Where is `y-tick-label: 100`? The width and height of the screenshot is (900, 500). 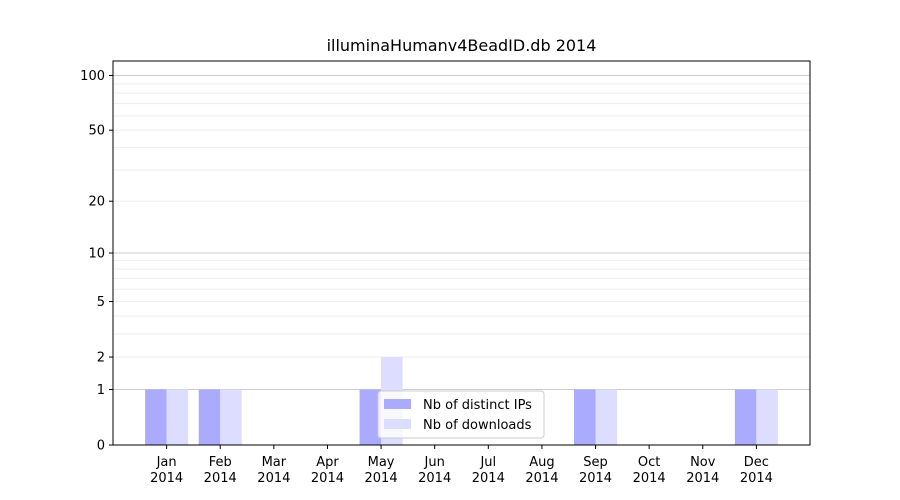 y-tick-label: 100 is located at coordinates (92, 76).